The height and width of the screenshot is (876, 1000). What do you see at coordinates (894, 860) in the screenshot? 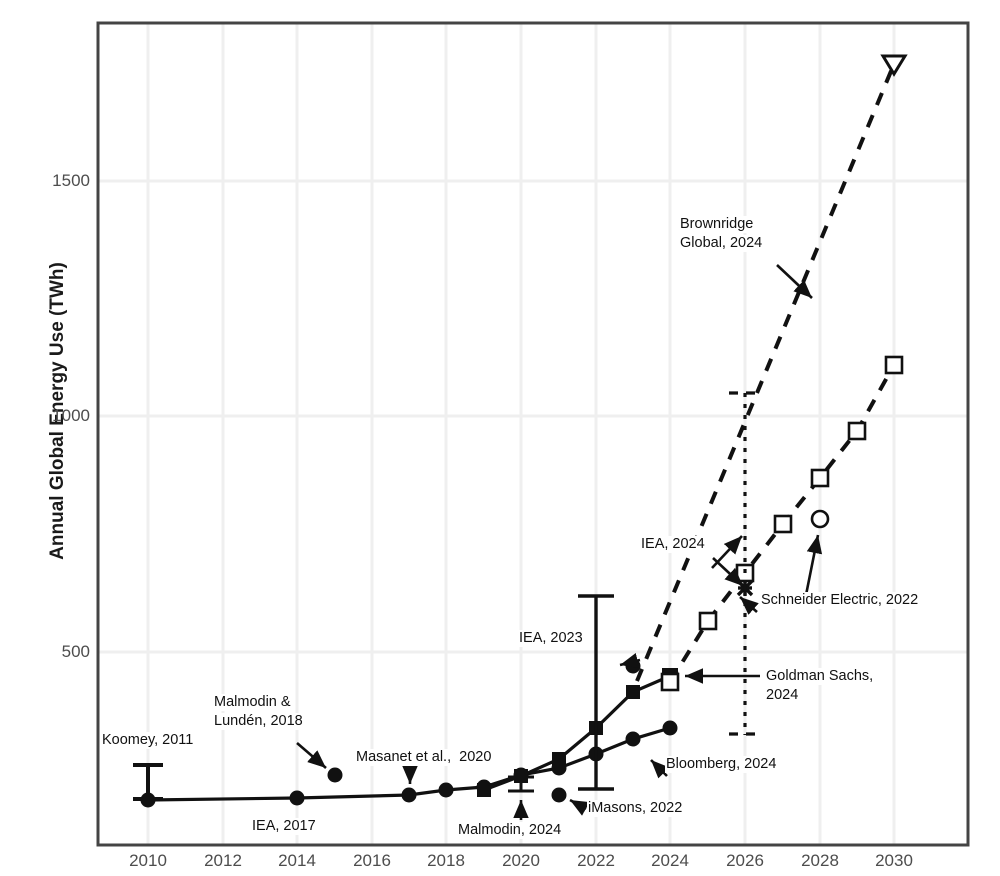
I see `x-tick-2030: 2030` at bounding box center [894, 860].